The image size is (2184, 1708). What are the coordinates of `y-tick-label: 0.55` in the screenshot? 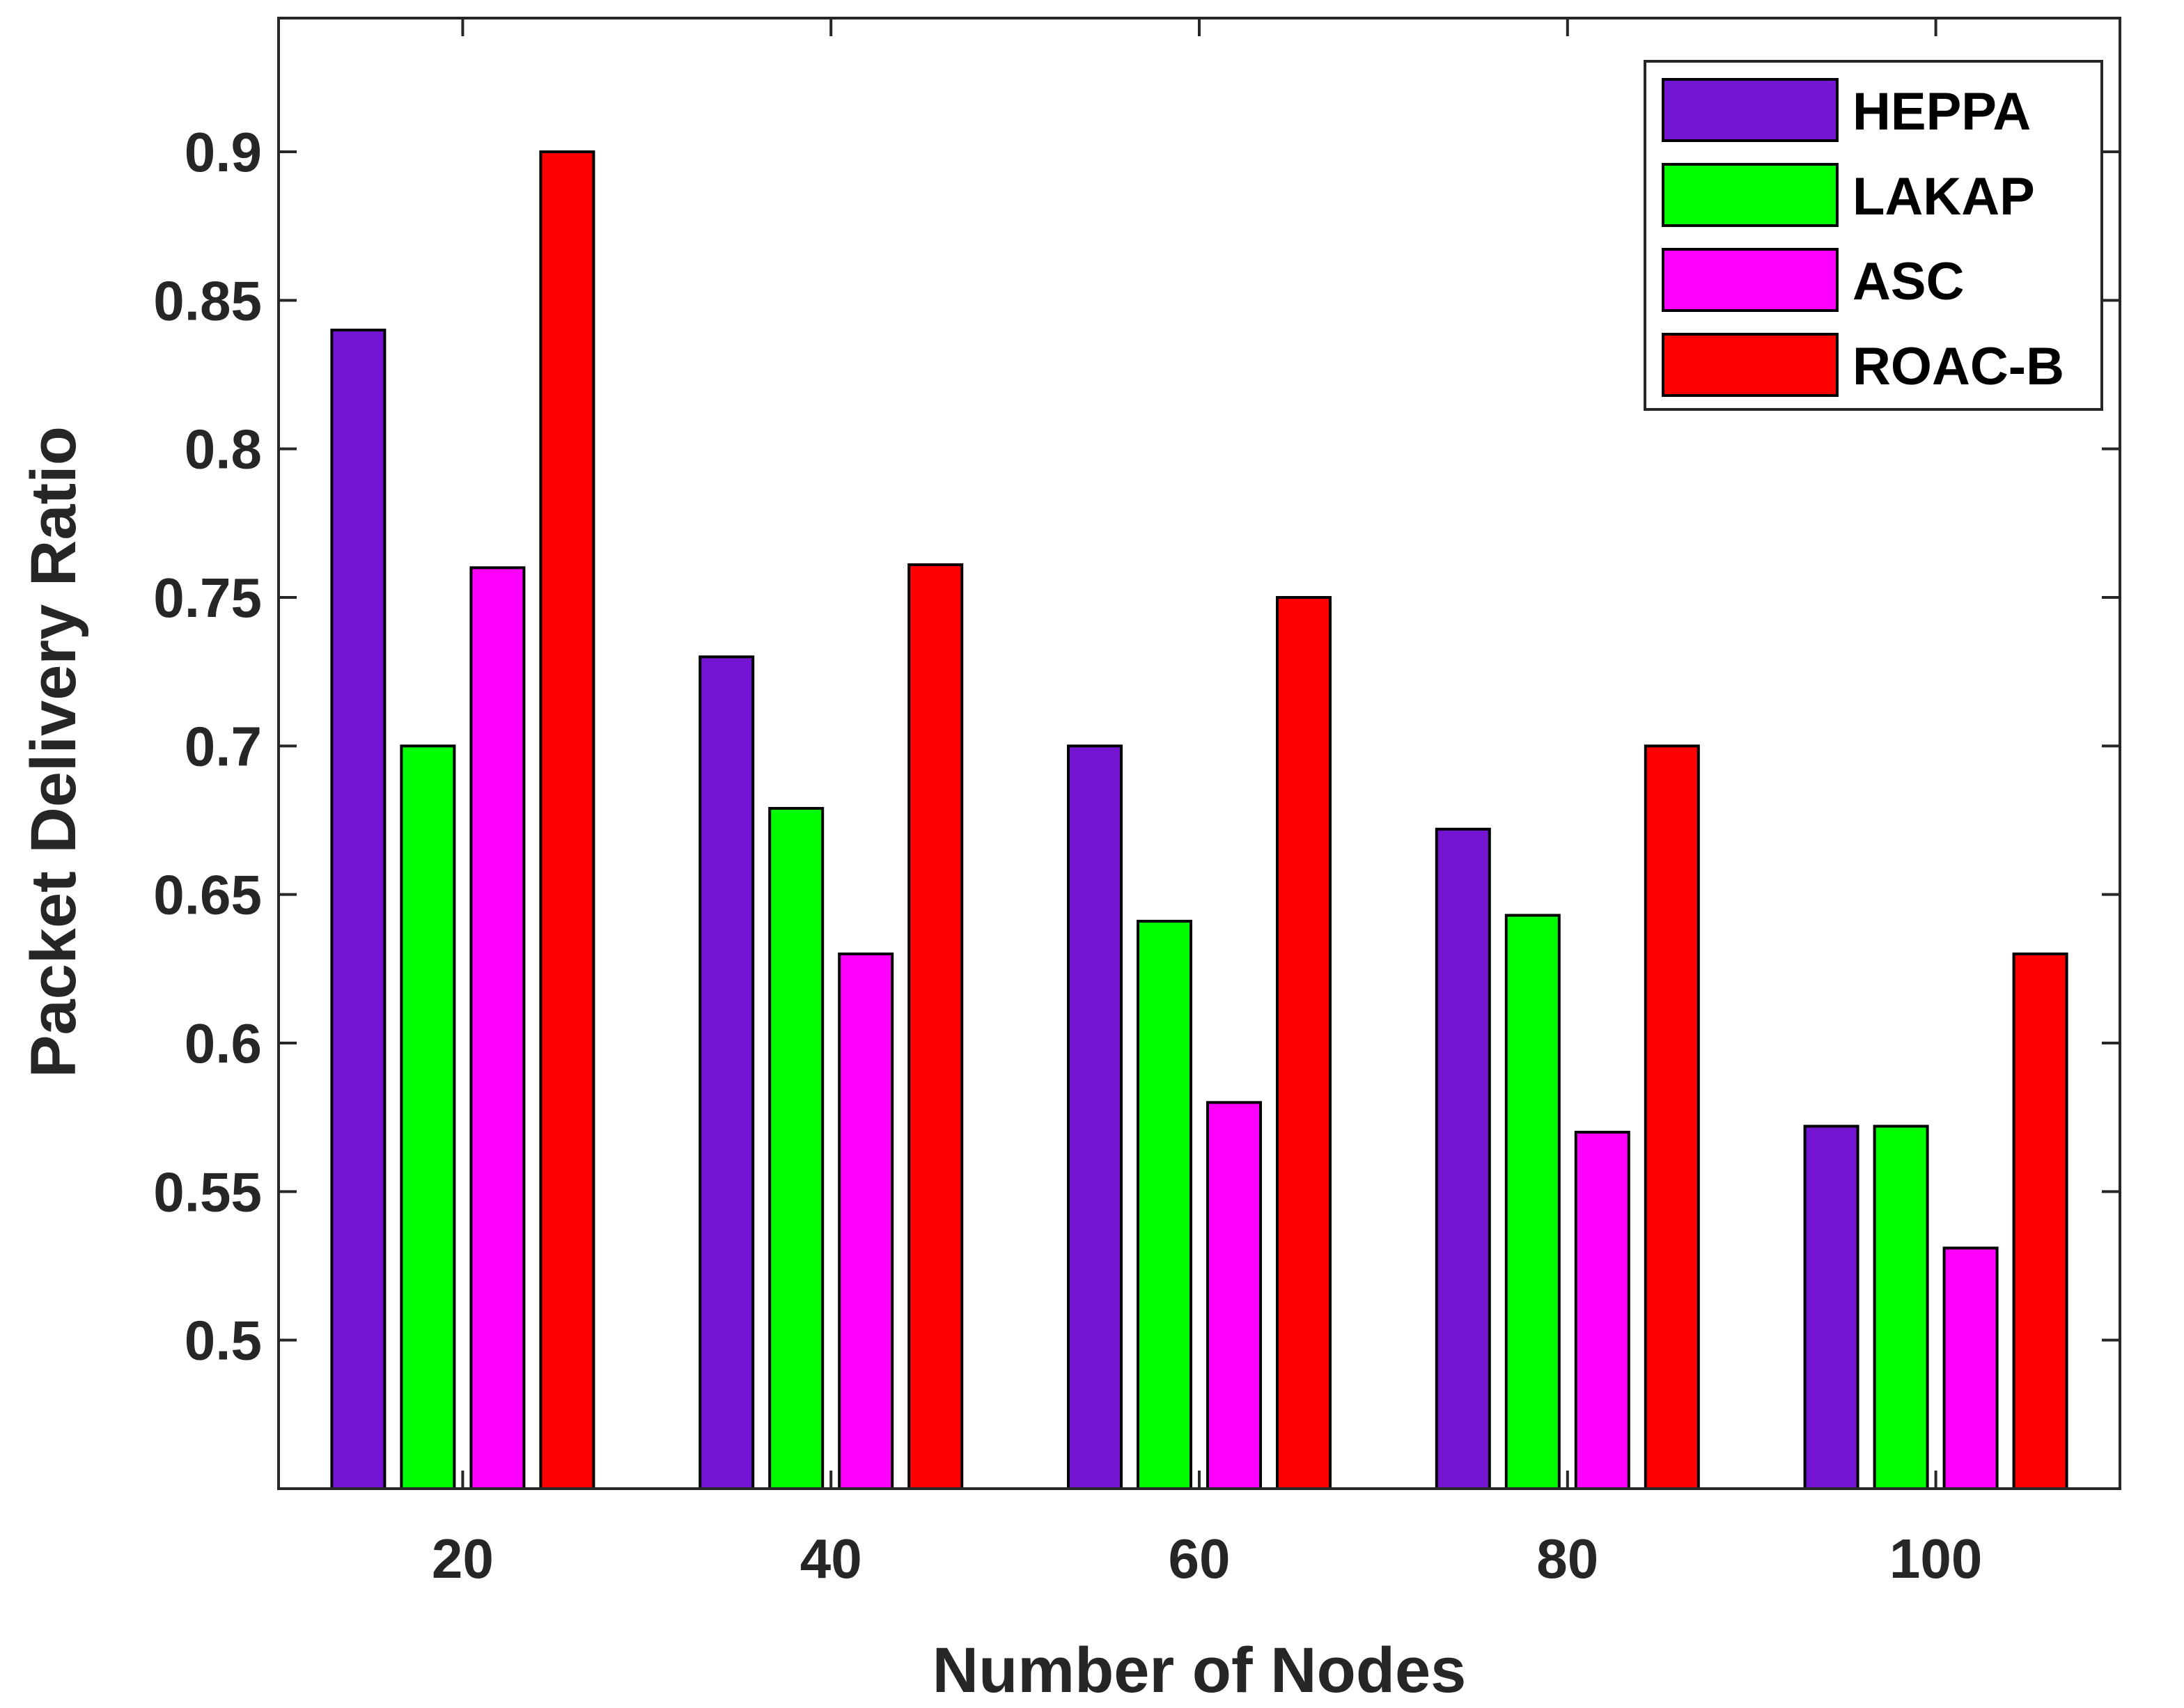 It's located at (207, 1192).